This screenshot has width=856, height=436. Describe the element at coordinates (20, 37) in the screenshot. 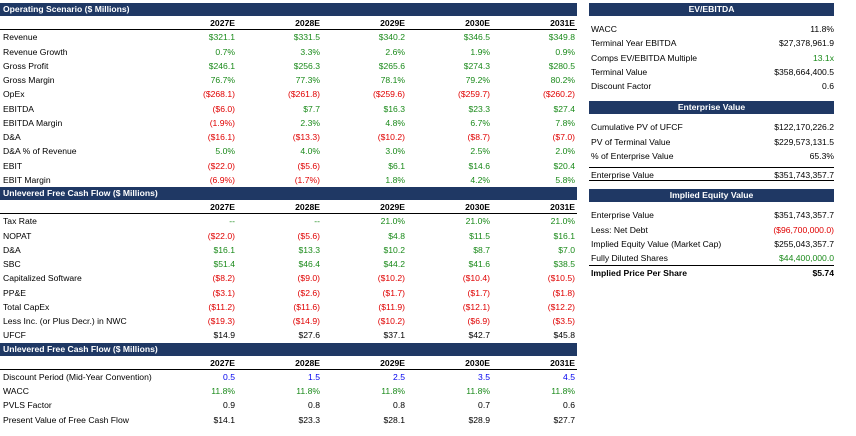

I see `row-label: Revenue` at that location.